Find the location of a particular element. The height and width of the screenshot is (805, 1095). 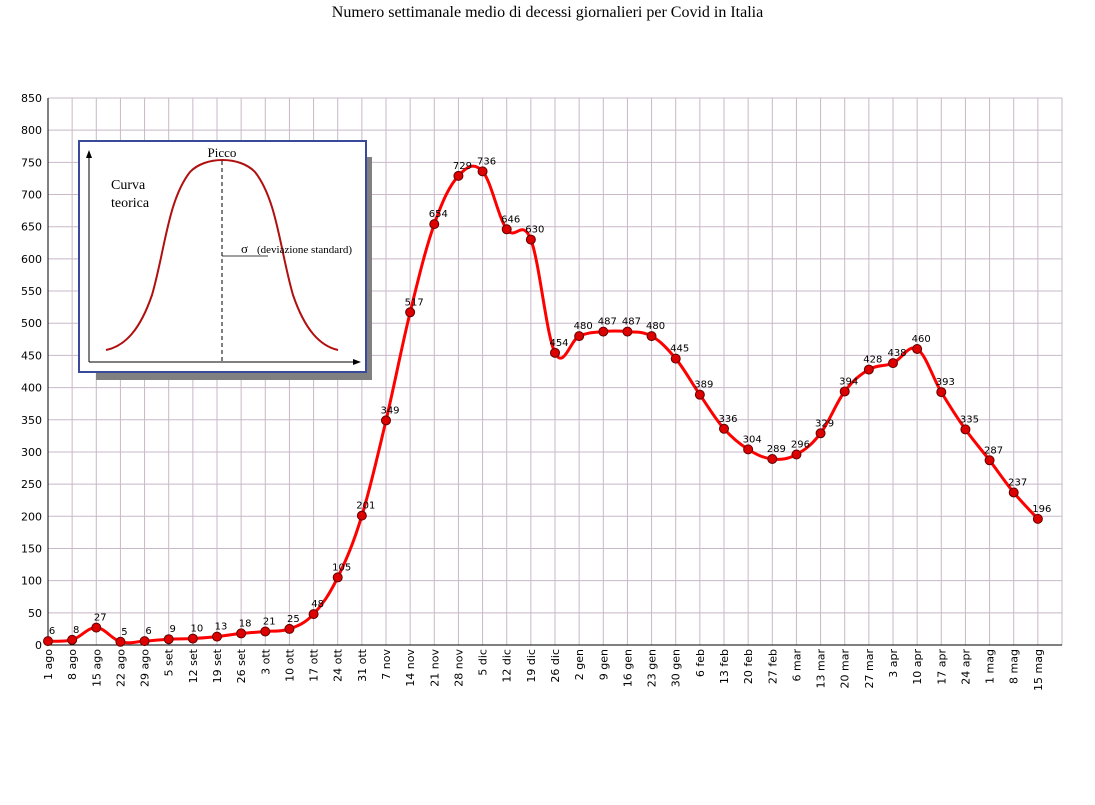

inset-gaussian-curve is located at coordinates (222, 255).